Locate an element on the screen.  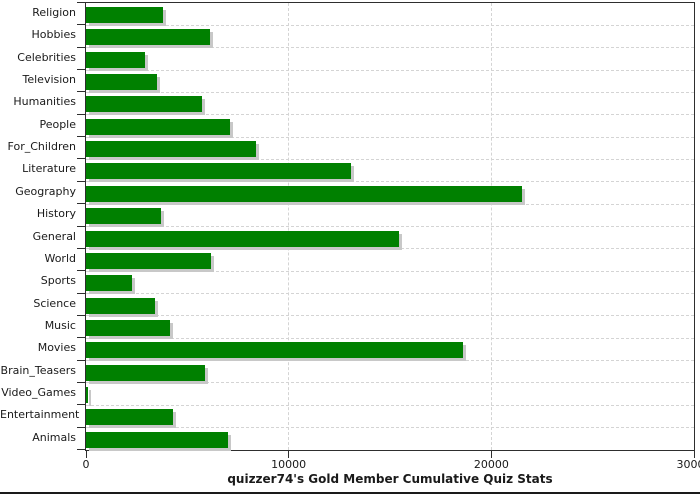
category-label: Celebrities is located at coordinates (46, 57).